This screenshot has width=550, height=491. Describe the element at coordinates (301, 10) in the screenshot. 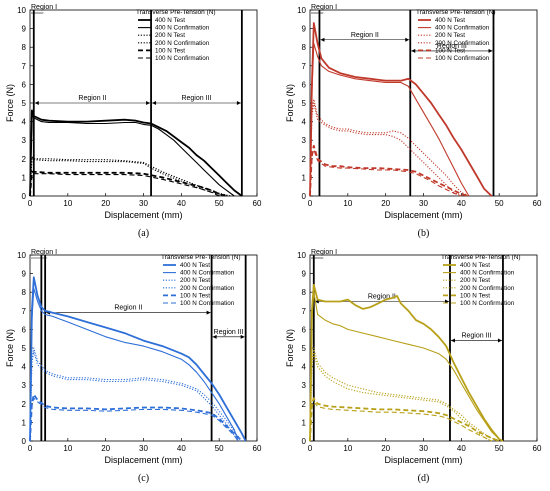

I see `y-tick-label: 10` at that location.